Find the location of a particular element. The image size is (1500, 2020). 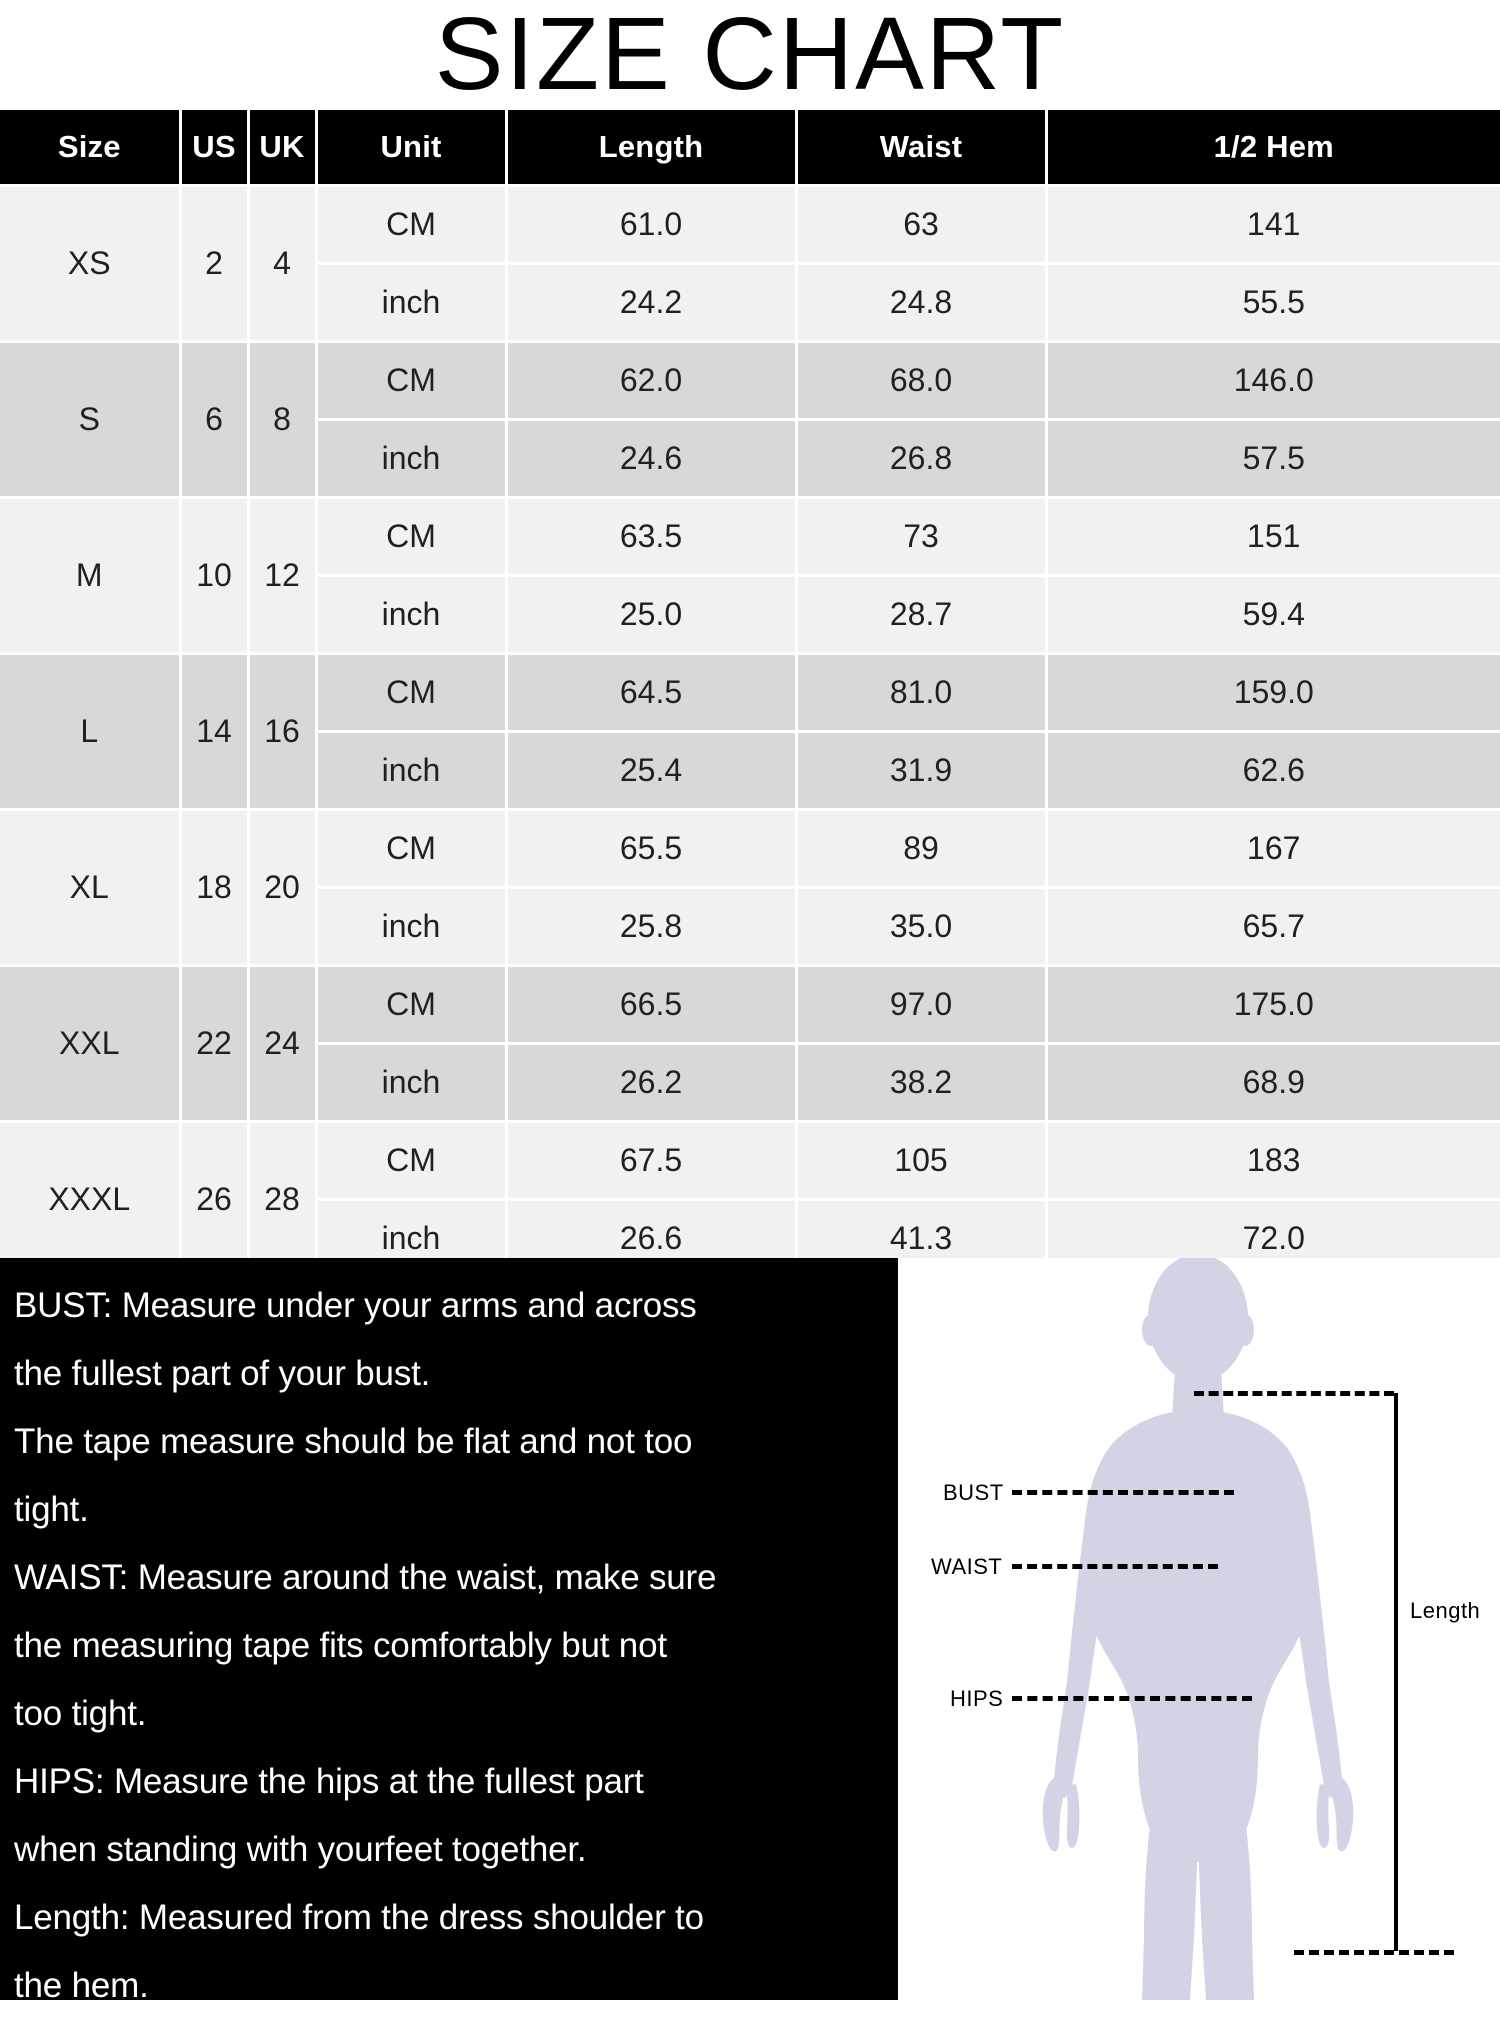

table-row: XXL 22 24 CM 66.5 97.0 175.0 is located at coordinates (750, 1044).